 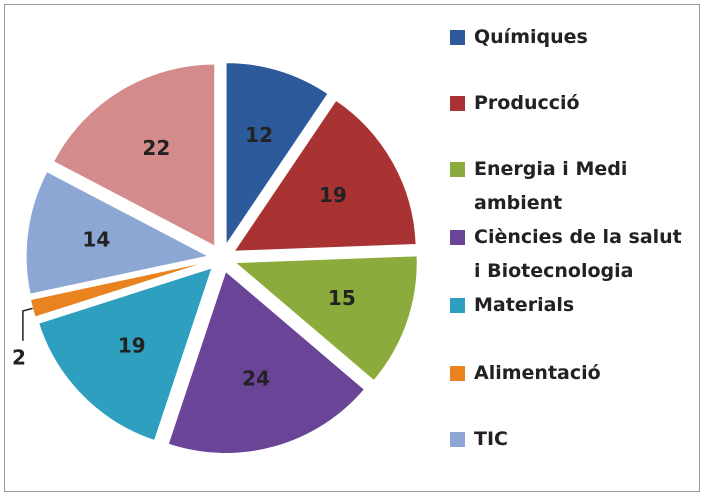 I want to click on data-label: 2, so click(x=19, y=357).